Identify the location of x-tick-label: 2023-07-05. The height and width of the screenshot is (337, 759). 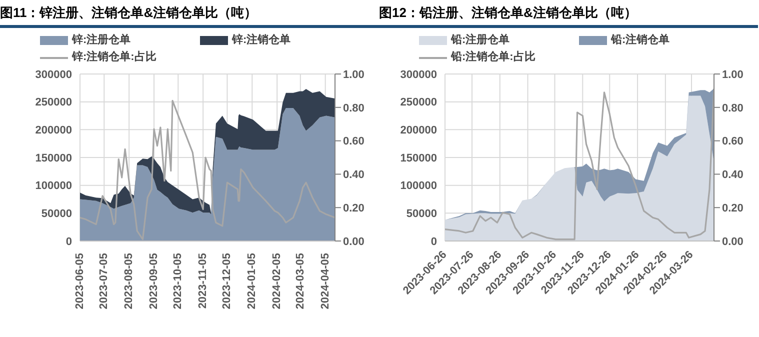
(104, 281).